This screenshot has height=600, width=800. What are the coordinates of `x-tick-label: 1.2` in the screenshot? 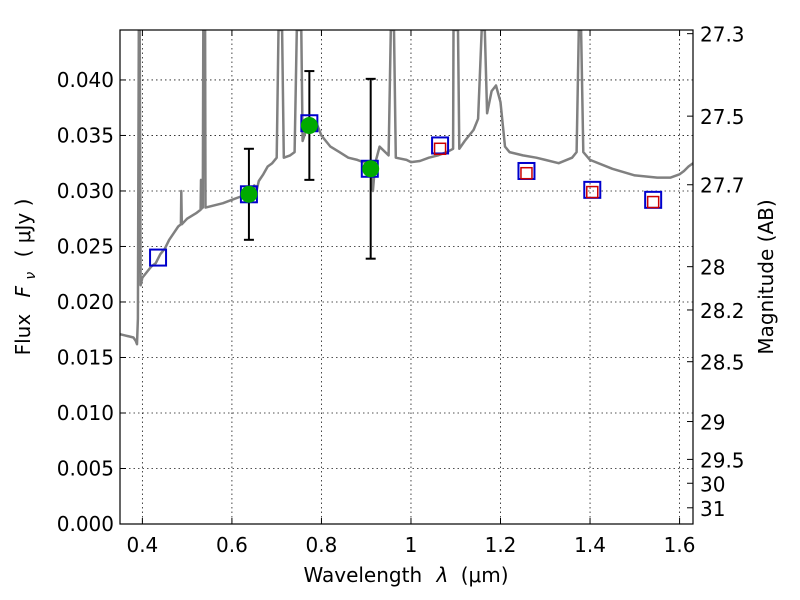 It's located at (501, 545).